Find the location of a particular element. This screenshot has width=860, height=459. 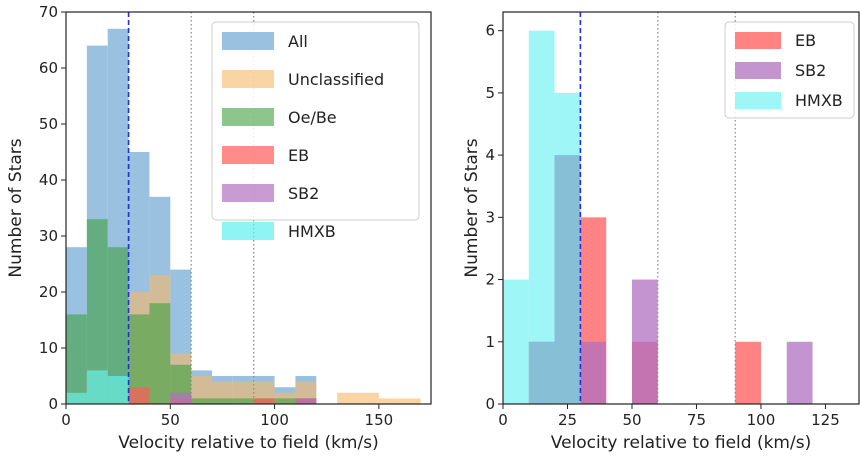

y-tick-label: 50 is located at coordinates (48, 124).